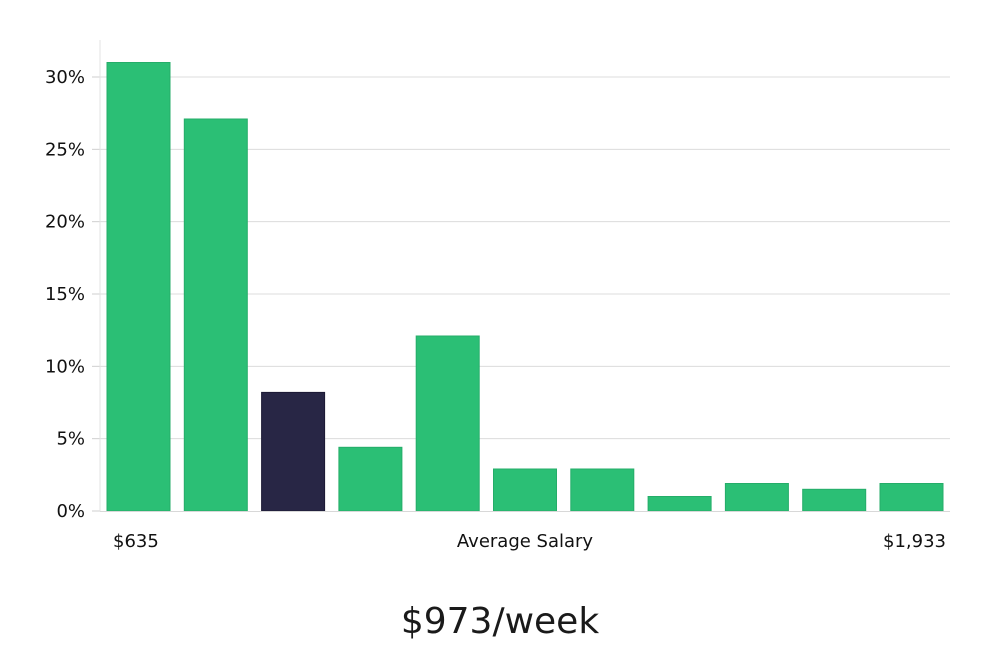 The width and height of the screenshot is (1000, 660). What do you see at coordinates (65, 222) in the screenshot?
I see `y-tick-label: 20%` at bounding box center [65, 222].